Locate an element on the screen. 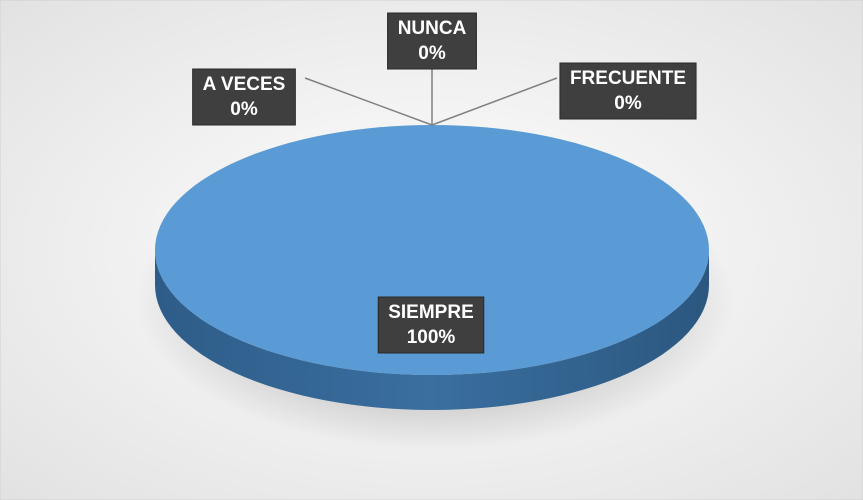  category-label: NUNCA is located at coordinates (432, 28).